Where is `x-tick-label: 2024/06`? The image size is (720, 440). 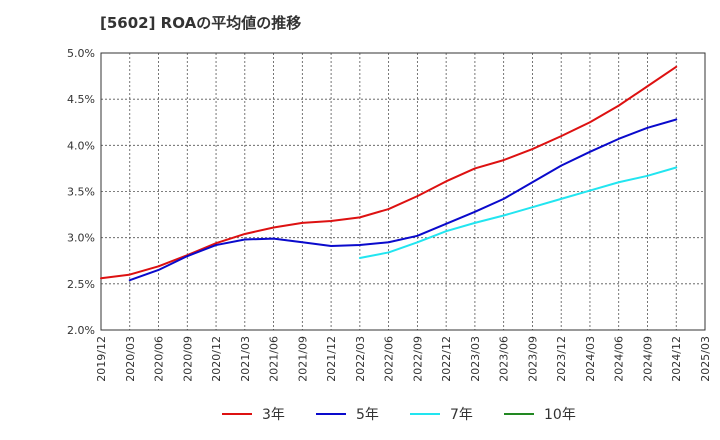 x-tick-label: 2024/06 is located at coordinates (619, 359).